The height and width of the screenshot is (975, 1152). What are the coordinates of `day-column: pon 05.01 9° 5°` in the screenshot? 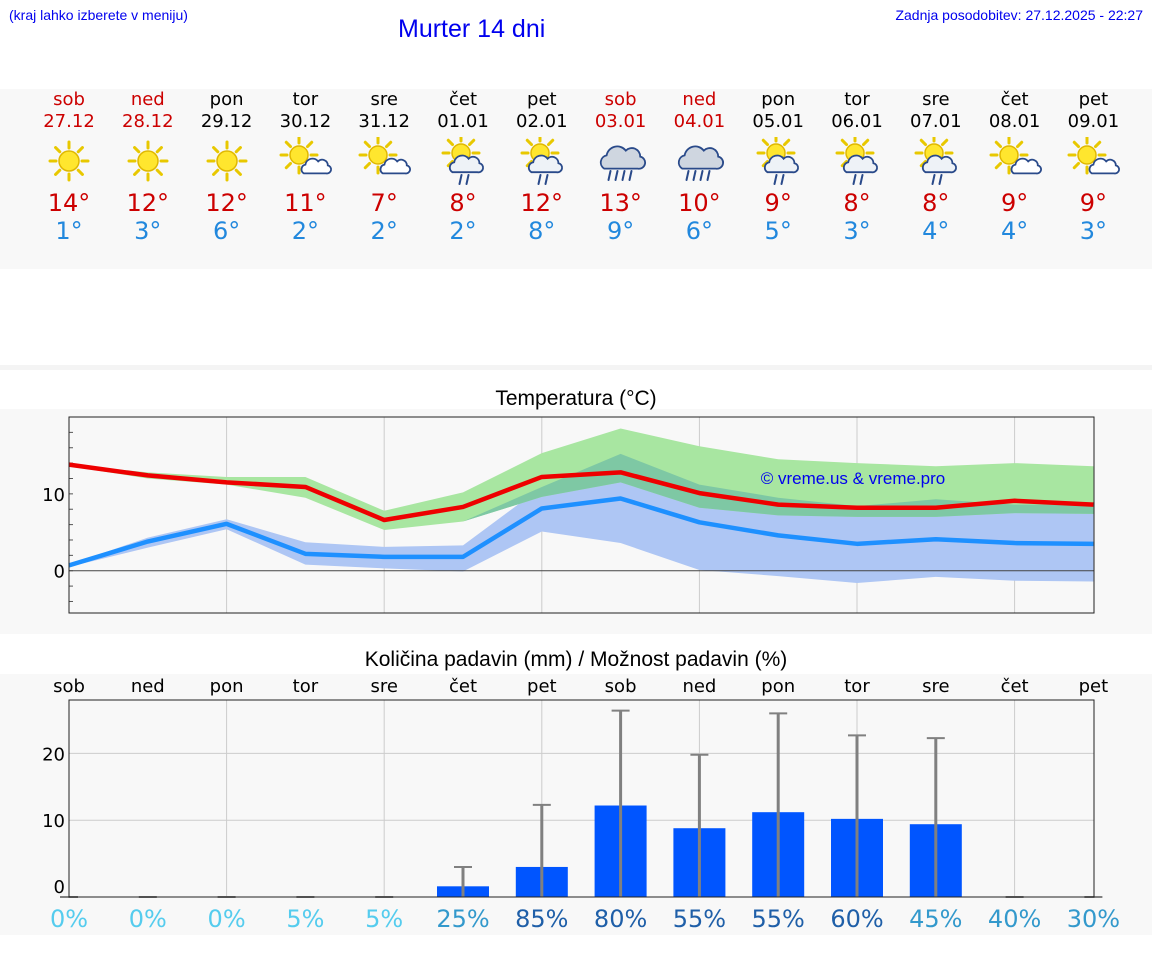 It's located at (778, 167).